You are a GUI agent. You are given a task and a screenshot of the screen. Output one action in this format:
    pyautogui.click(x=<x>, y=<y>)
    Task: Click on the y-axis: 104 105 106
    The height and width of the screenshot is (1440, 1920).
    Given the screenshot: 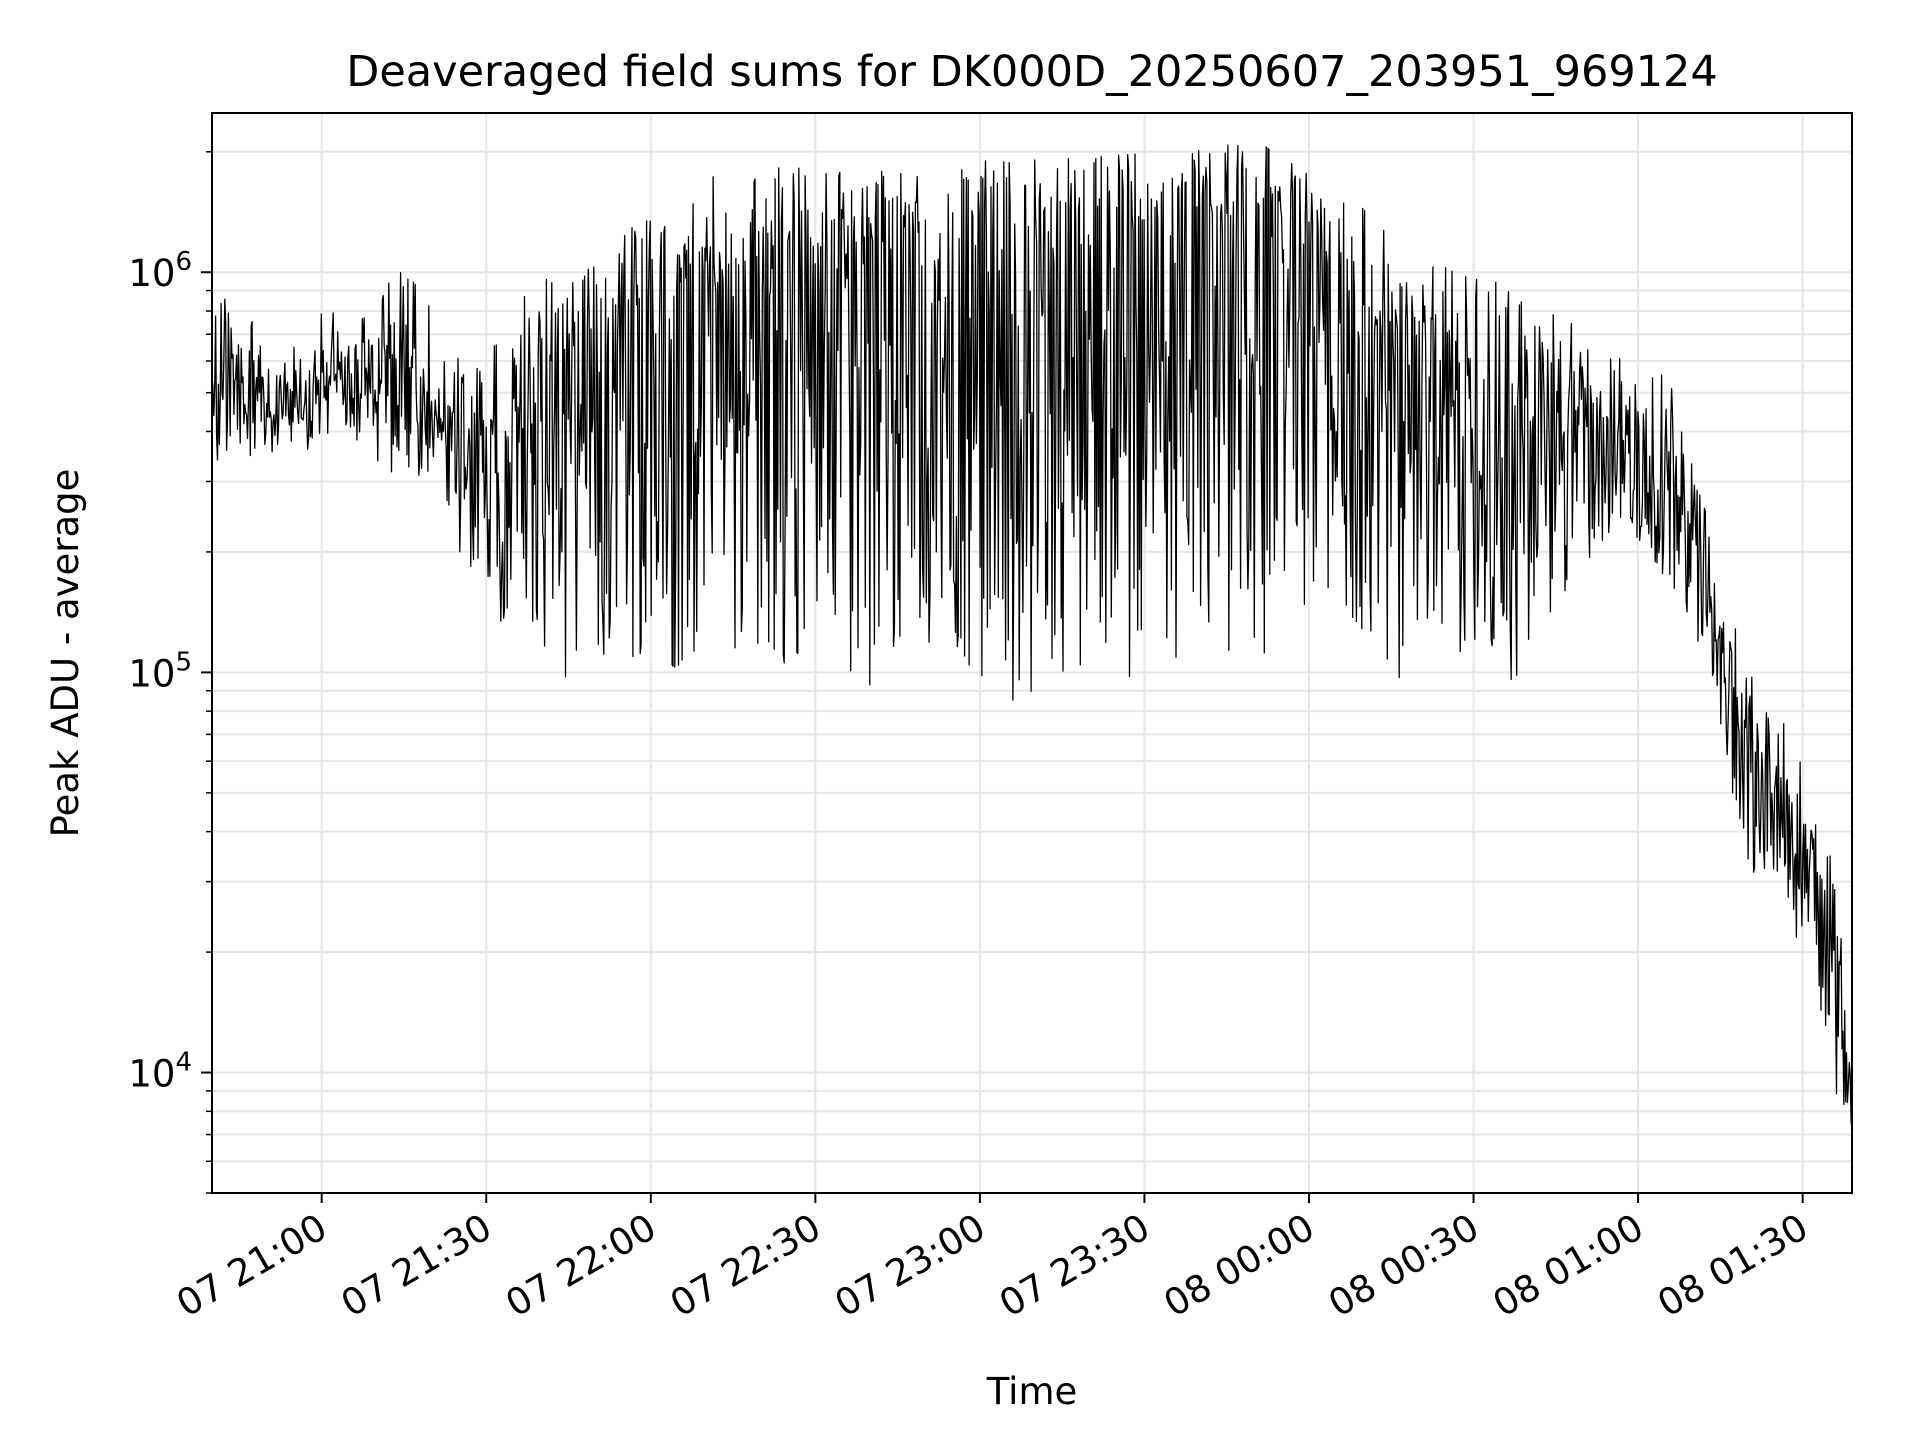 What is the action you would take?
    pyautogui.click(x=170, y=672)
    